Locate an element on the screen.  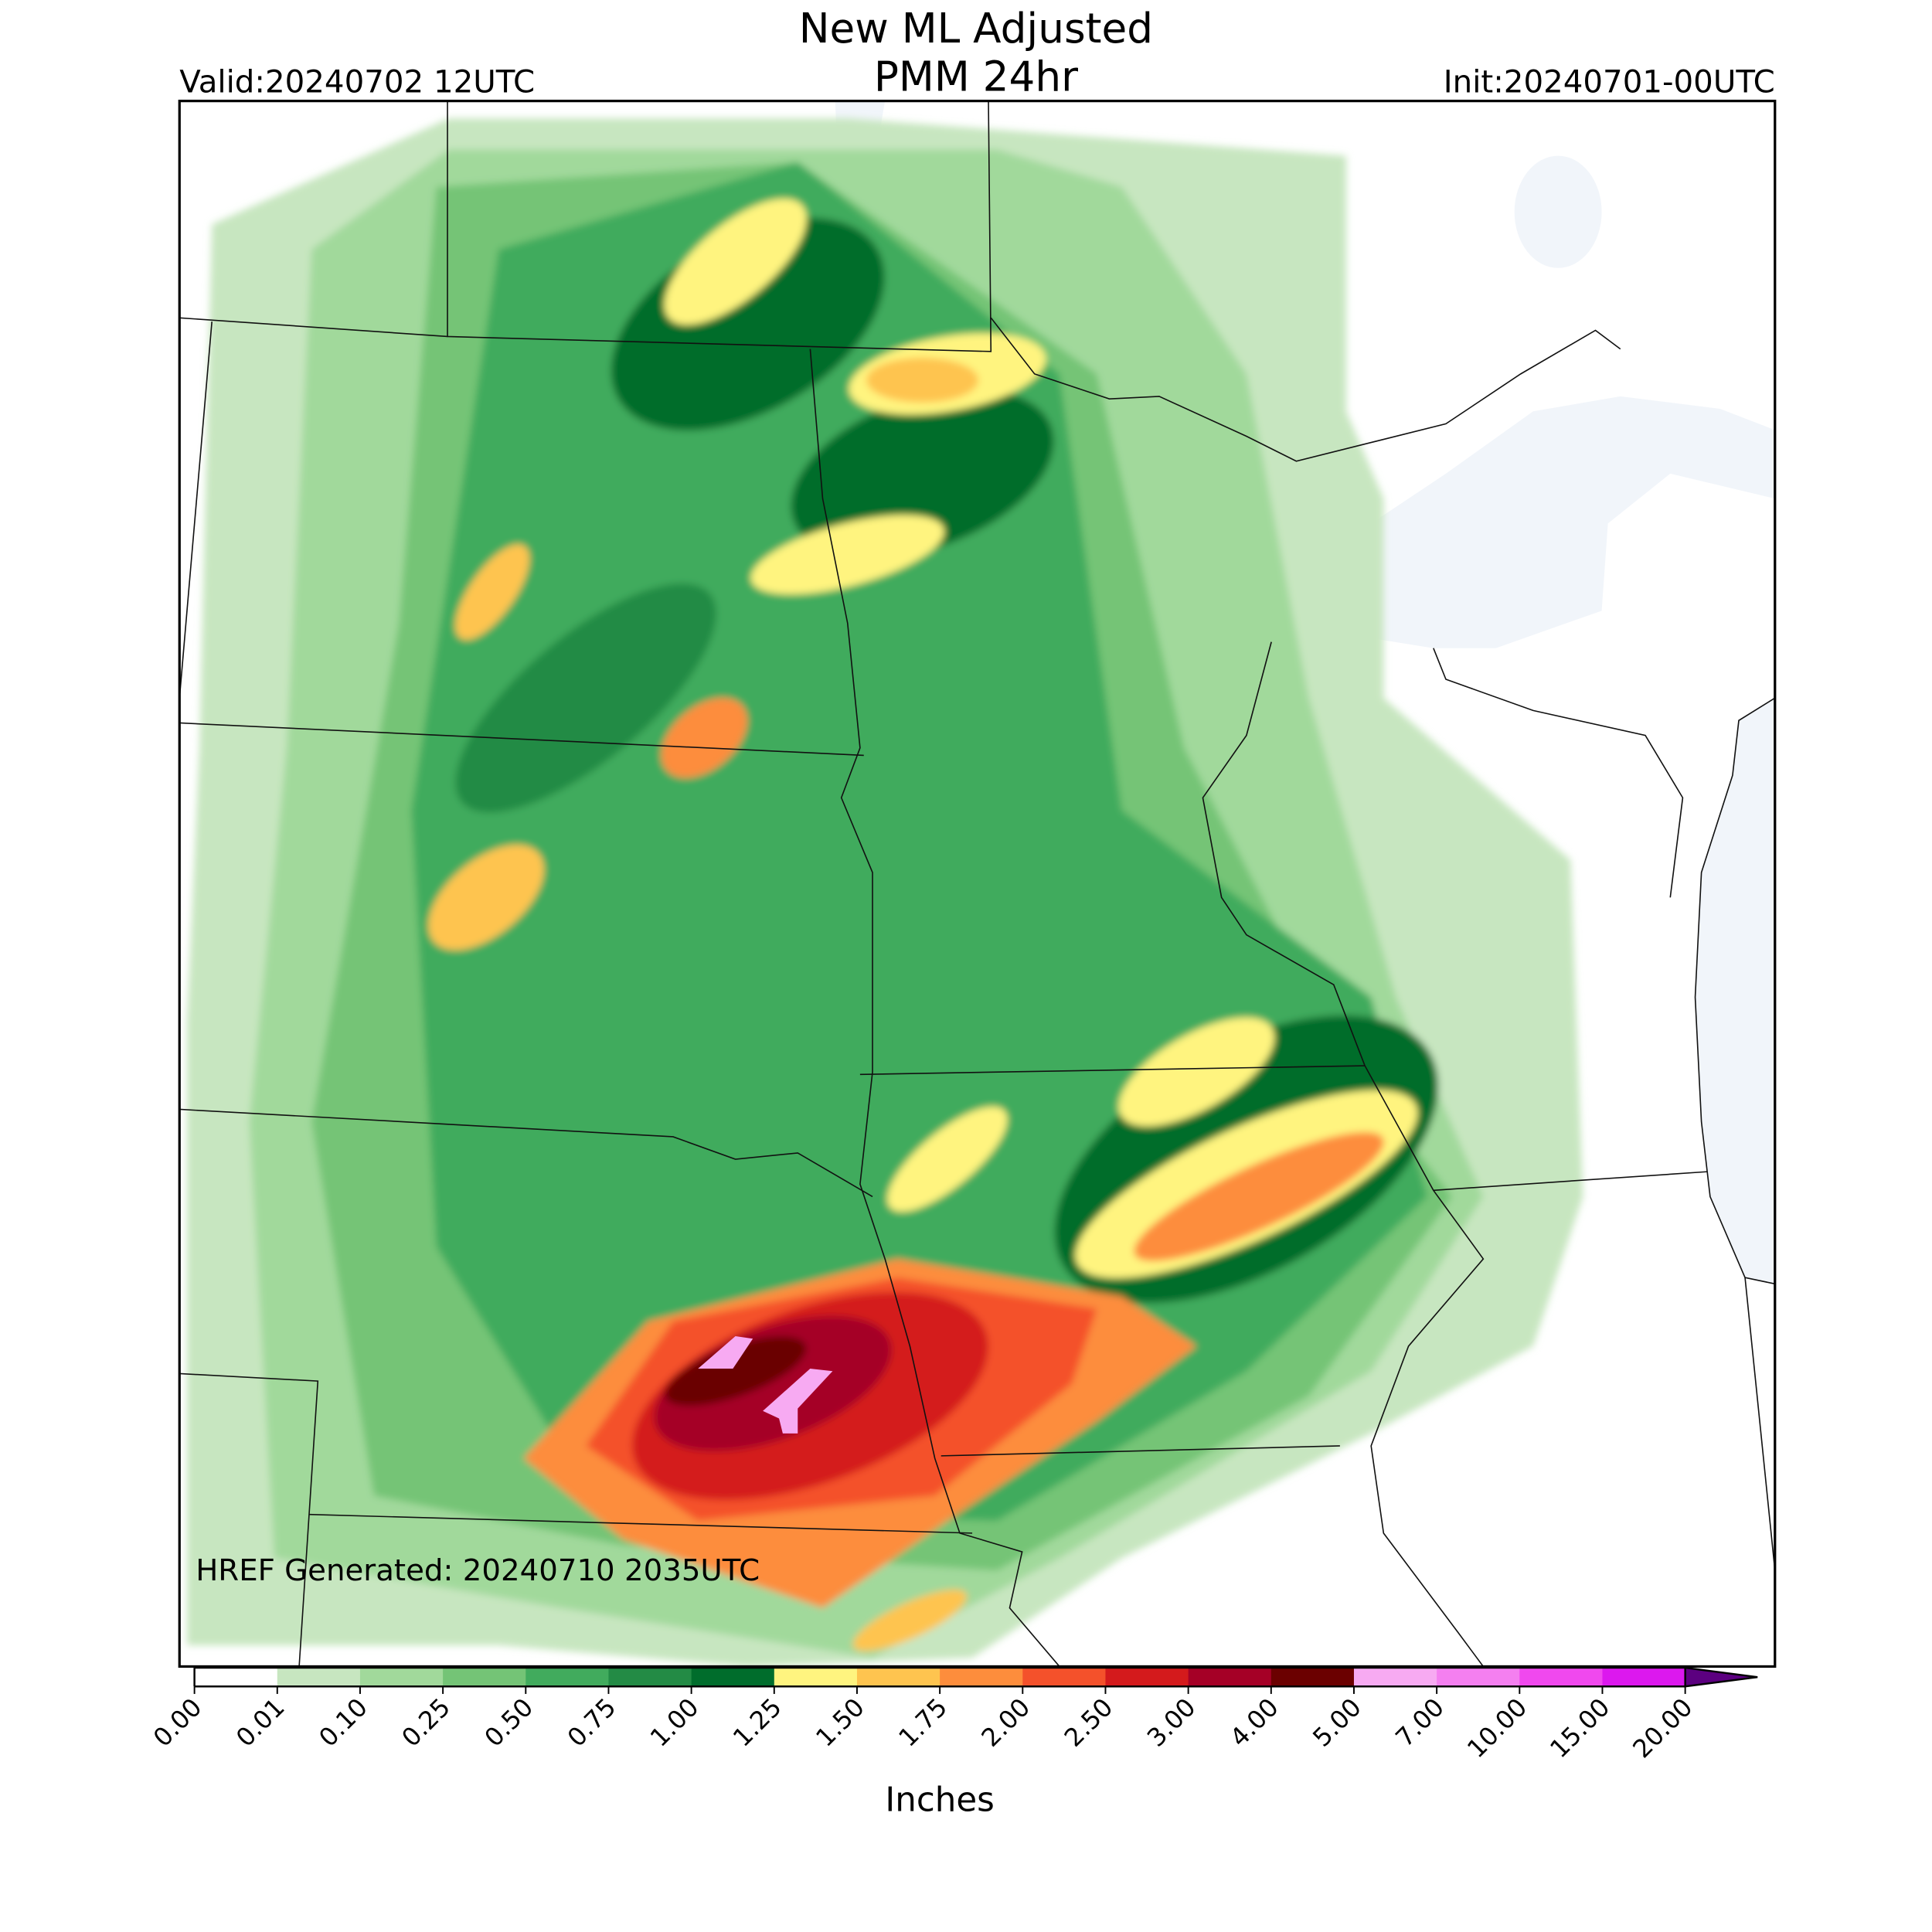
colorbar-tick-label: 20.00 is located at coordinates (1662, 1728).